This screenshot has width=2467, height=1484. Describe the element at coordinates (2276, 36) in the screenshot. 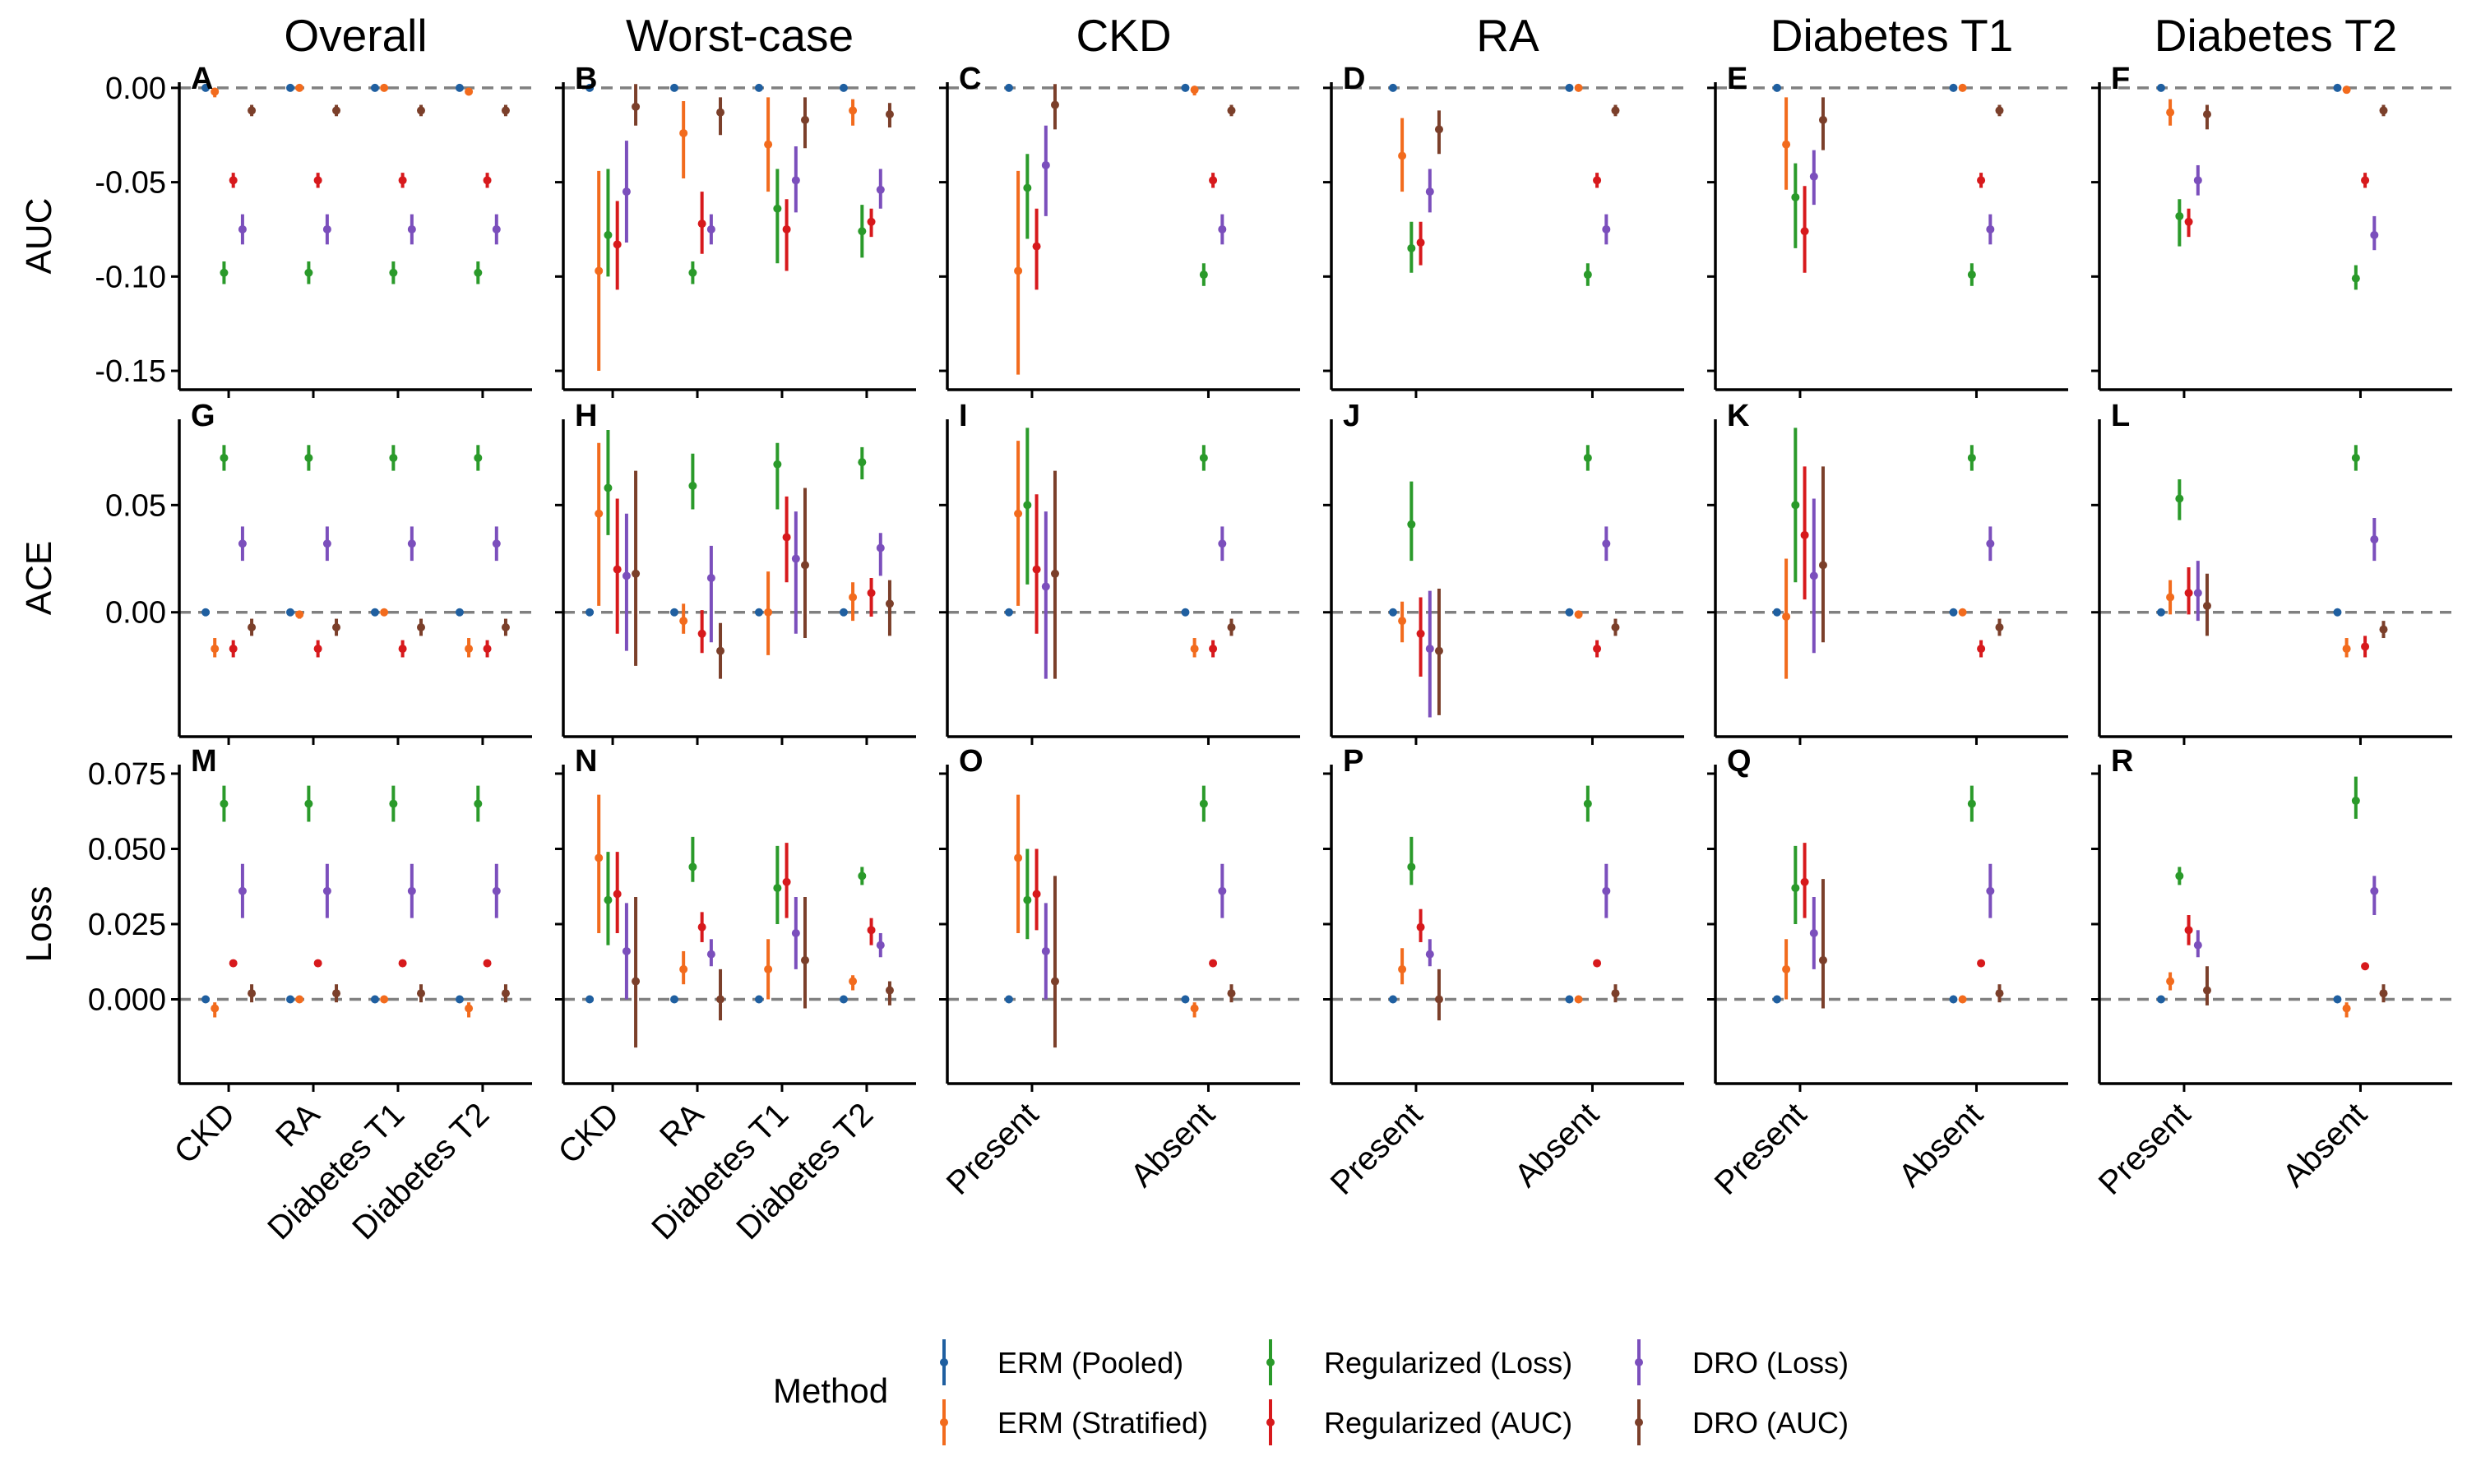

I see `column-title: Diabetes T2` at that location.